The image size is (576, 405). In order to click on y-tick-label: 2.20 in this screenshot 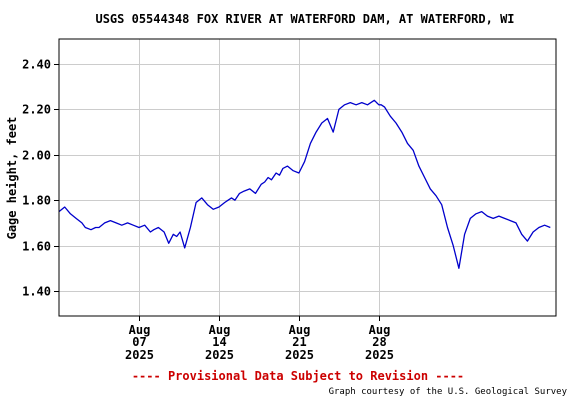, I will do `click(36, 110)`.